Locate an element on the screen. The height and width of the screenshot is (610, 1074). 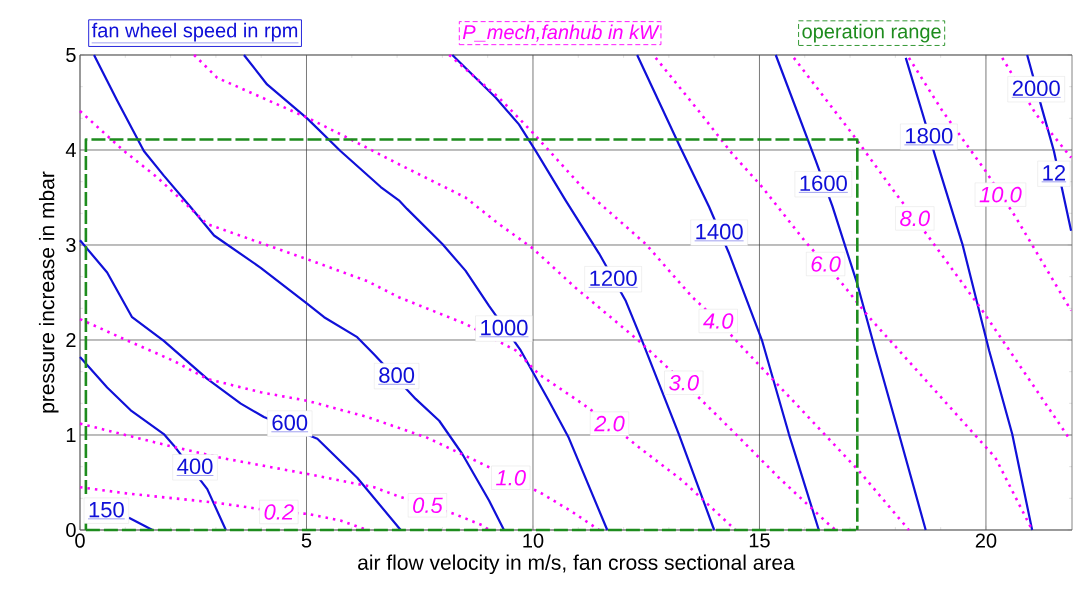
annotation: 2000 is located at coordinates (1036, 88).